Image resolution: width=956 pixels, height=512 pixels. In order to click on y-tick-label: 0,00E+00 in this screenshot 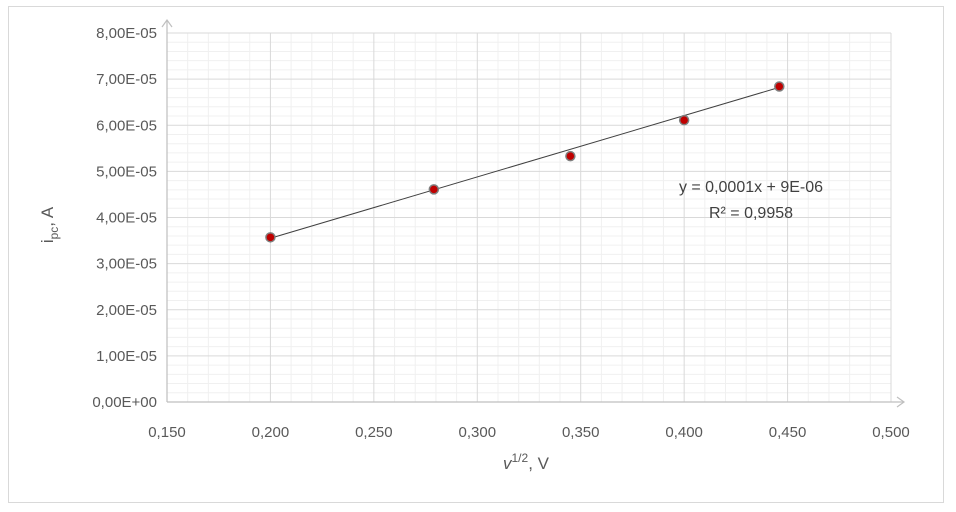, I will do `click(124, 402)`.